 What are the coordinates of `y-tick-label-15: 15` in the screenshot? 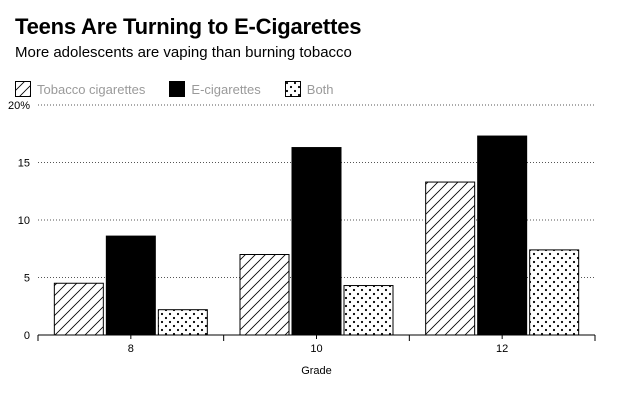 It's located at (24, 164).